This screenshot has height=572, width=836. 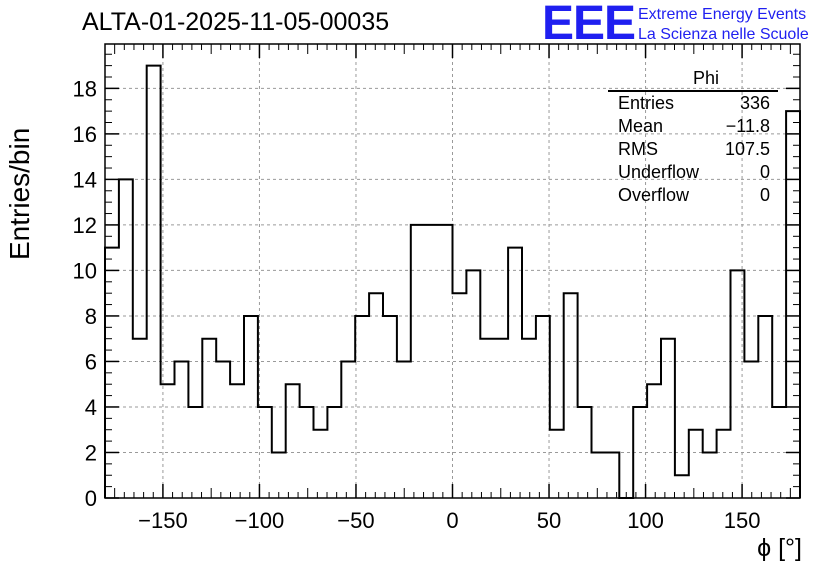 What do you see at coordinates (693, 195) in the screenshot?
I see `stats-overflow: Overflow 0` at bounding box center [693, 195].